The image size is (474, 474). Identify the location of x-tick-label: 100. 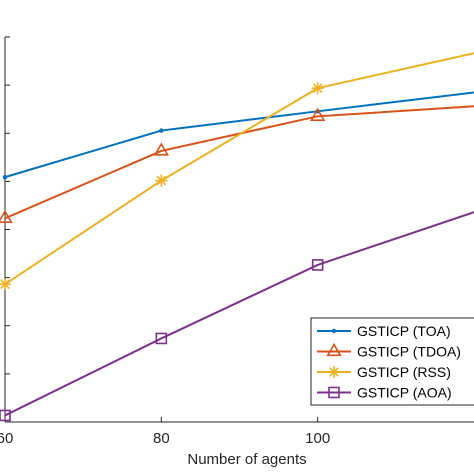
(317, 438).